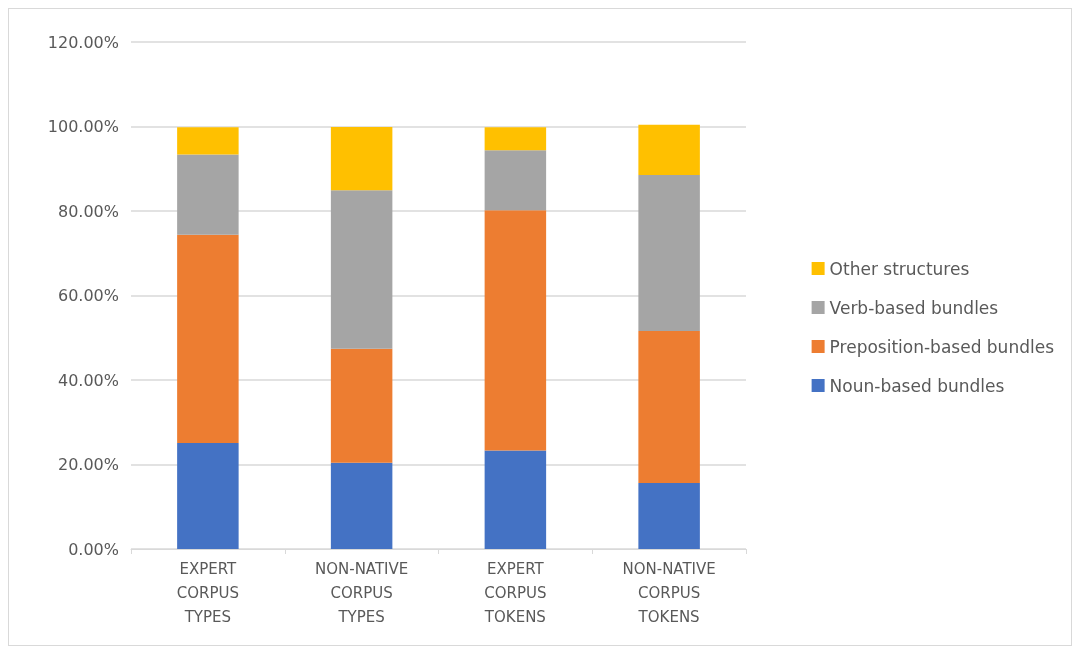 The image size is (1080, 651). I want to click on y-tick-label: 40.00%, so click(88, 380).